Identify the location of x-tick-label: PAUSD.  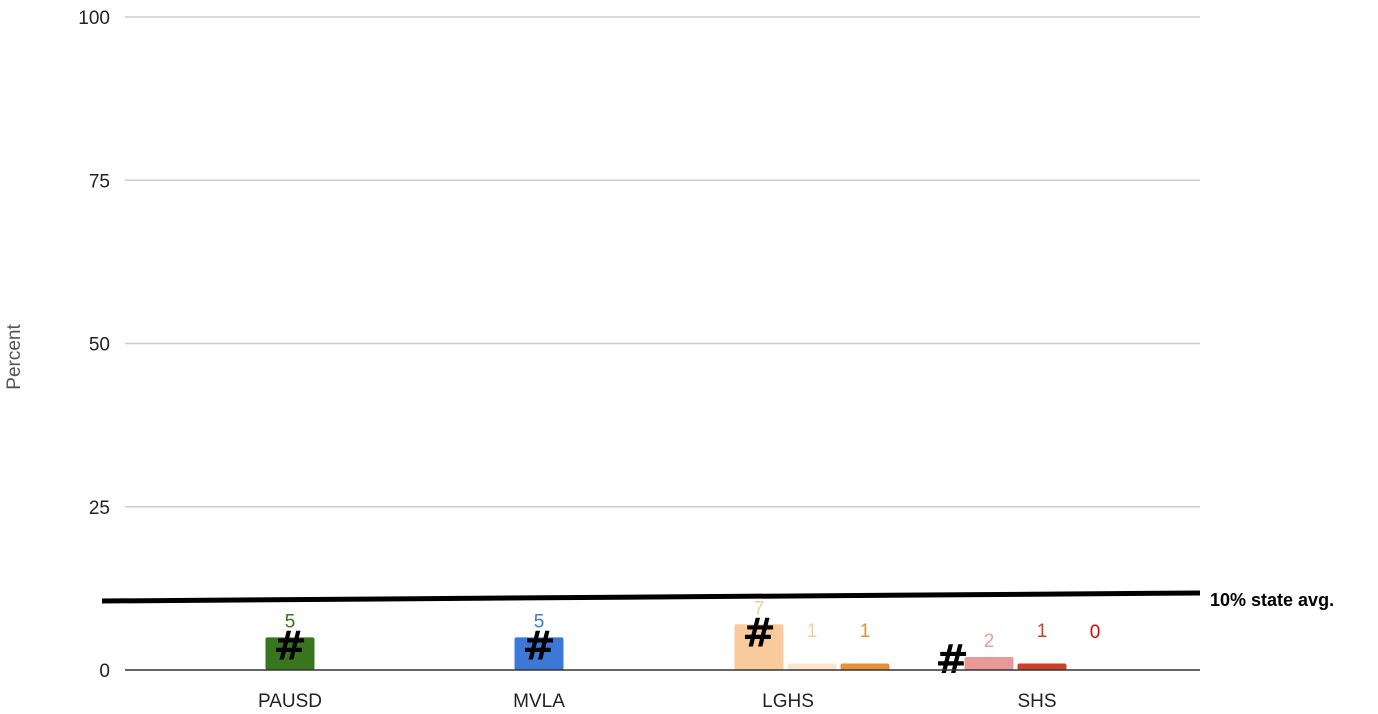
(290, 701).